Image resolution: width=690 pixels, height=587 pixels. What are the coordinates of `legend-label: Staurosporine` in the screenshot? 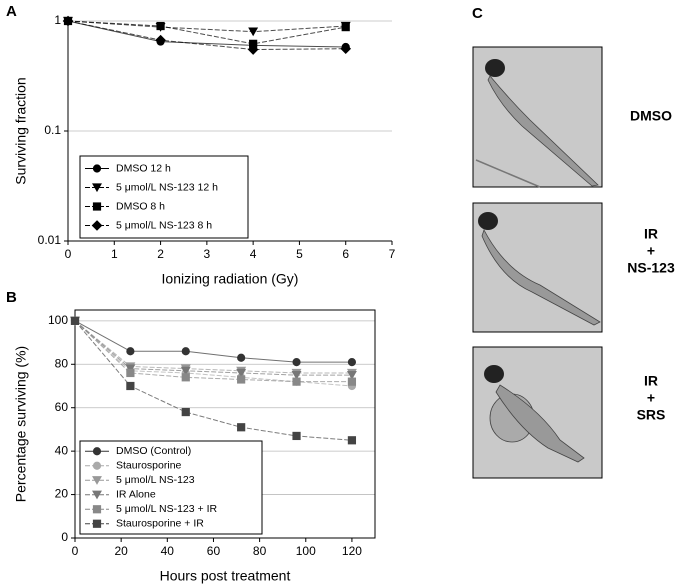 It's located at (149, 466).